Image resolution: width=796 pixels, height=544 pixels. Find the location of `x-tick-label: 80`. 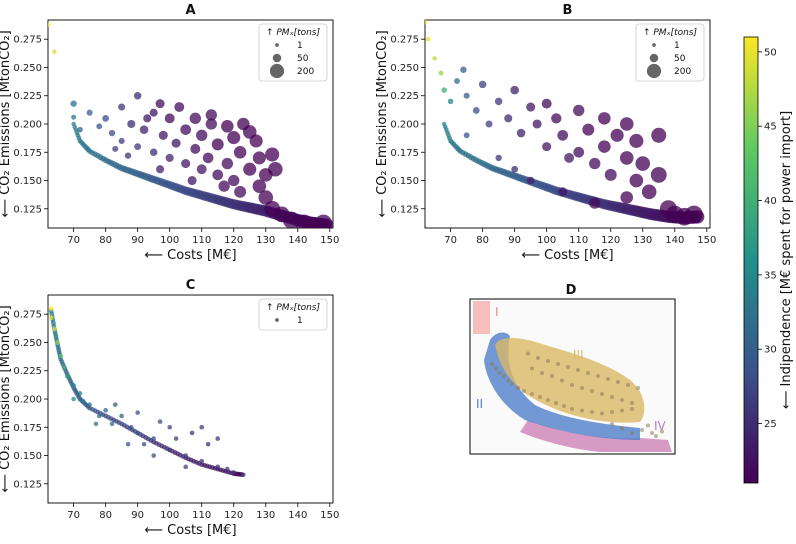

x-tick-label: 80 is located at coordinates (482, 240).